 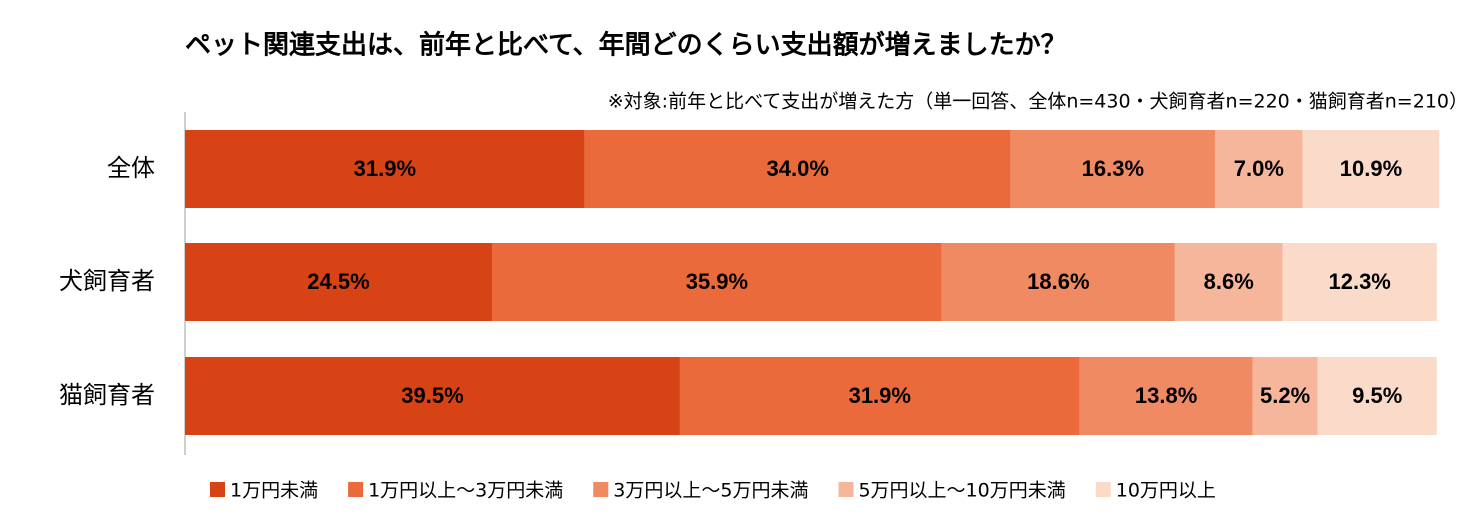 I want to click on legend-label: 3万円以上～5万円未満, so click(x=710, y=491).